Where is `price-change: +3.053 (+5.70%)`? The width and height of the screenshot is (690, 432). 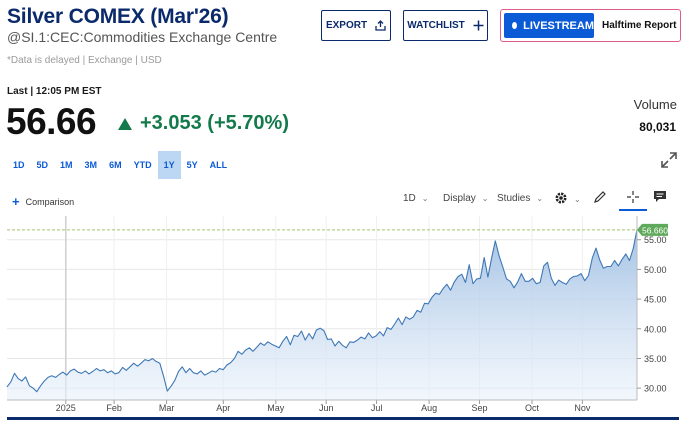
price-change: +3.053 (+5.70%) is located at coordinates (203, 123).